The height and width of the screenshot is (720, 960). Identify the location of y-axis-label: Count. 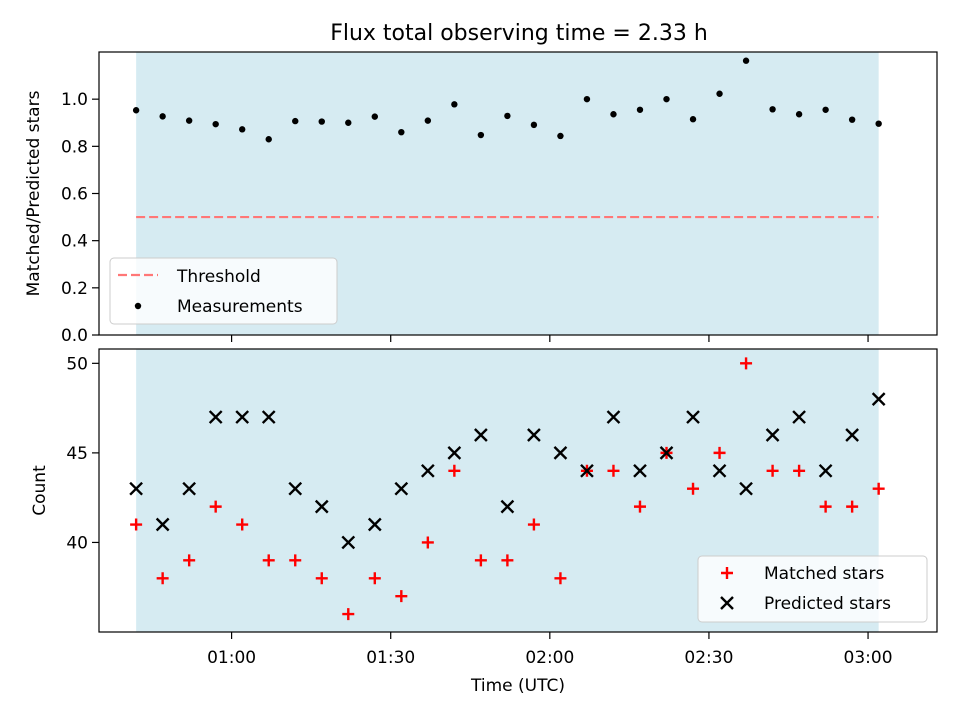
(40, 490).